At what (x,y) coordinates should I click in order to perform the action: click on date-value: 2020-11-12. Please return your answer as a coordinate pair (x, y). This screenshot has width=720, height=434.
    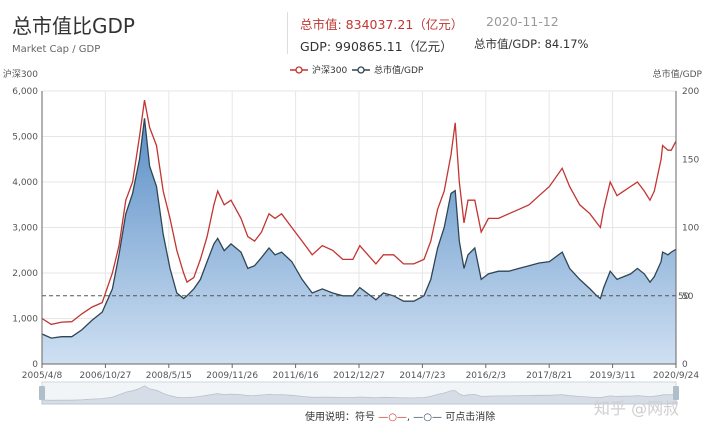
    Looking at the image, I should click on (522, 21).